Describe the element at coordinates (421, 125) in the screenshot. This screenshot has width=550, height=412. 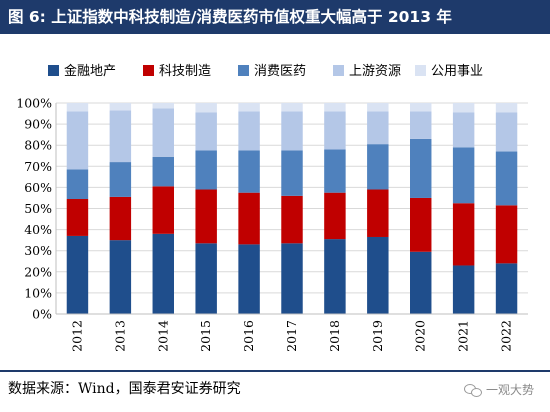
I see `bar-segment-2020-s4` at that location.